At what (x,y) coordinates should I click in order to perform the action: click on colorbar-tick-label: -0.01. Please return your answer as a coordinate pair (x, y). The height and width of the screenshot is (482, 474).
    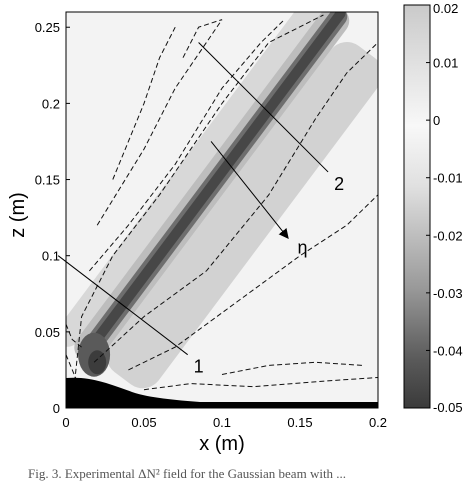
    Looking at the image, I should click on (448, 178).